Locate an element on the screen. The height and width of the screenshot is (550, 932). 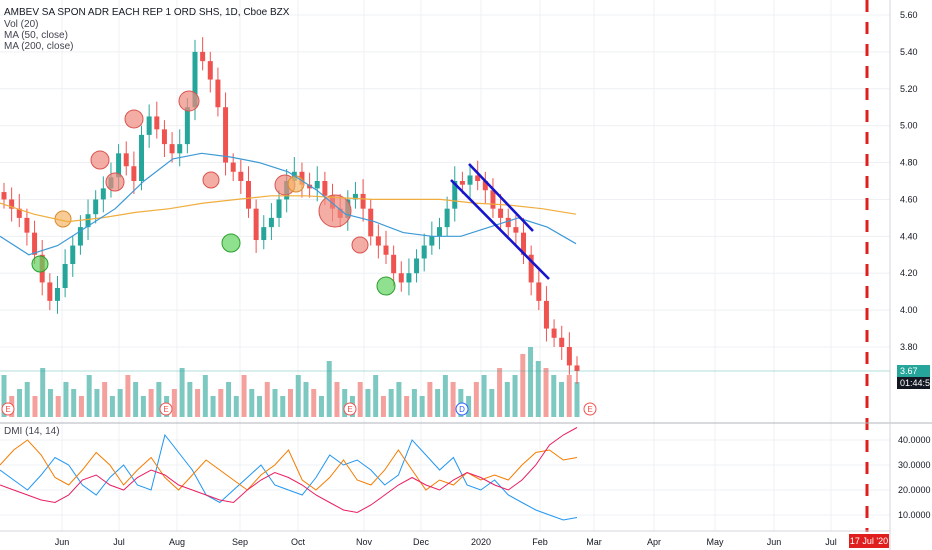
price-tick-label: 5.60 is located at coordinates (909, 15).